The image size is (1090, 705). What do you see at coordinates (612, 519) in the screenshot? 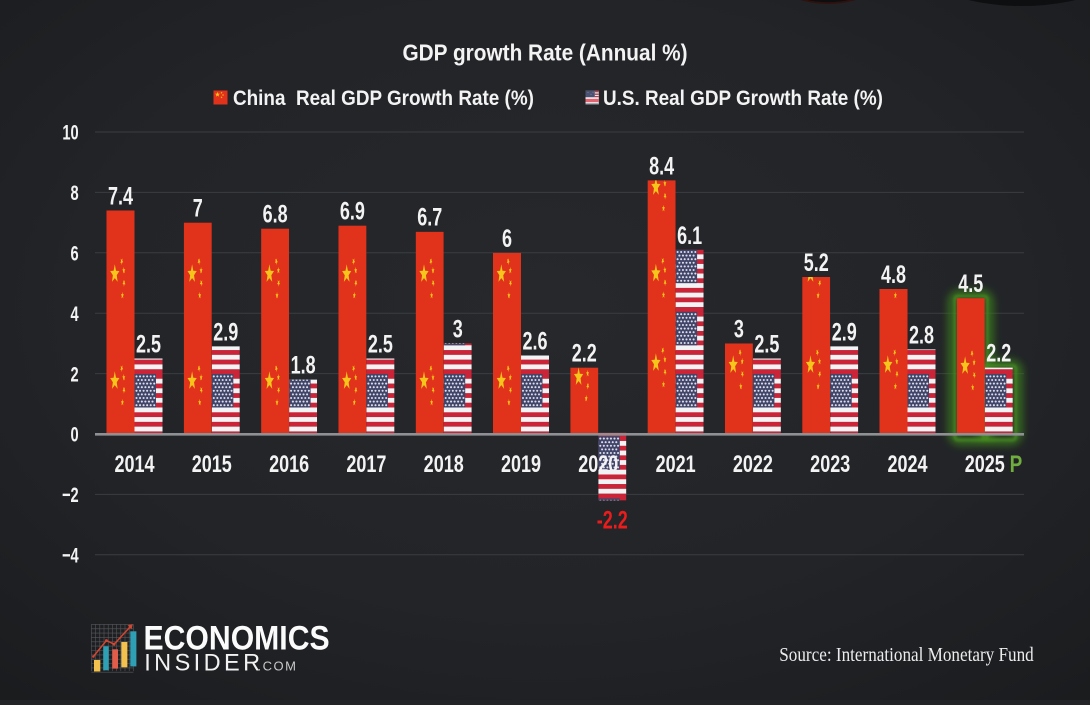
I see `svg-text: -2.2` at bounding box center [612, 519].